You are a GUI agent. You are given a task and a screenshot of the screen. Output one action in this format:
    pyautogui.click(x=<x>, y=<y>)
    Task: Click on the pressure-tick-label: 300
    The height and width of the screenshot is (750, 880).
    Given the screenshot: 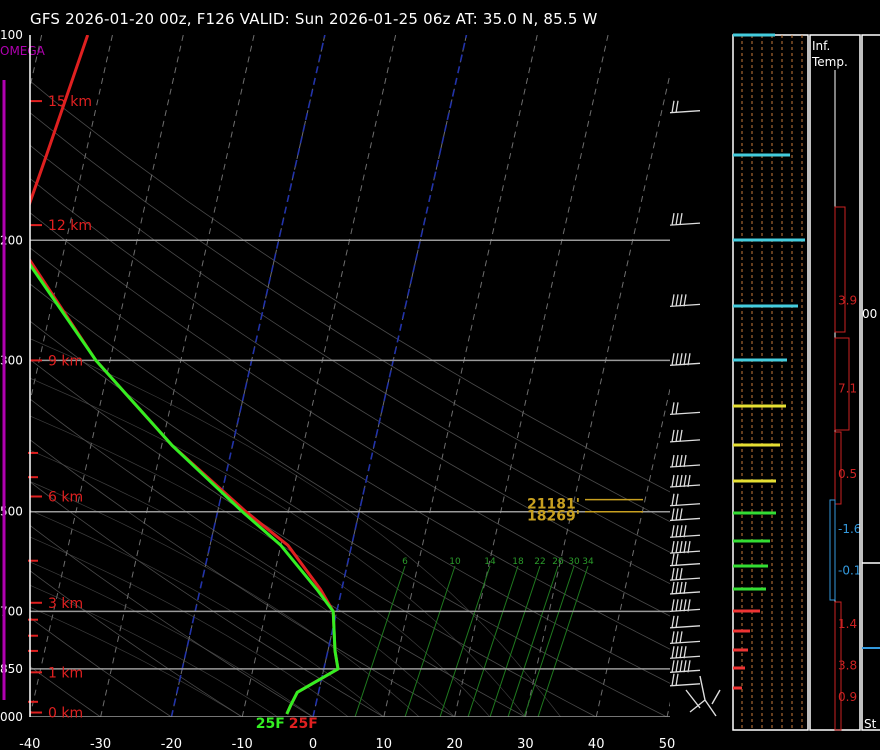 What is the action you would take?
    pyautogui.click(x=11, y=360)
    